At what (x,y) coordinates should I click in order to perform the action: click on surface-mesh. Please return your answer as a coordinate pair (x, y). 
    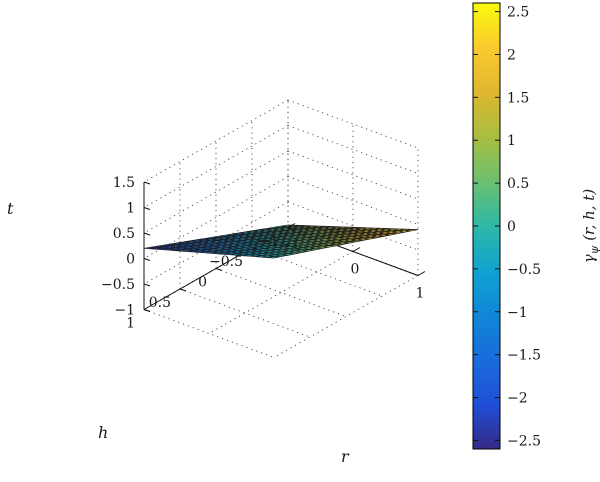
    Looking at the image, I should click on (281, 241).